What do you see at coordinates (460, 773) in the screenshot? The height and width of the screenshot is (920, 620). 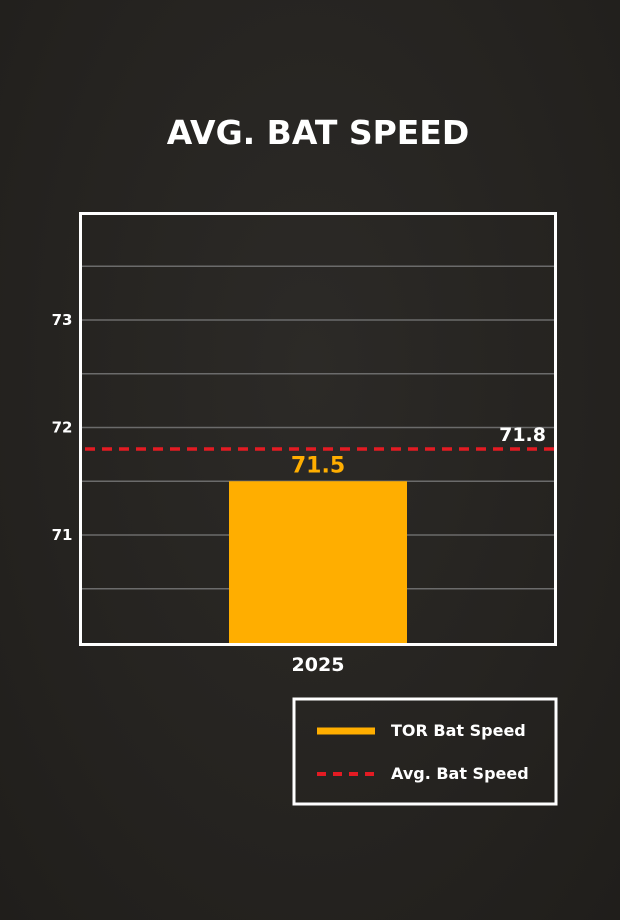 I see `legend-label-reference: Avg. Bat Speed` at bounding box center [460, 773].